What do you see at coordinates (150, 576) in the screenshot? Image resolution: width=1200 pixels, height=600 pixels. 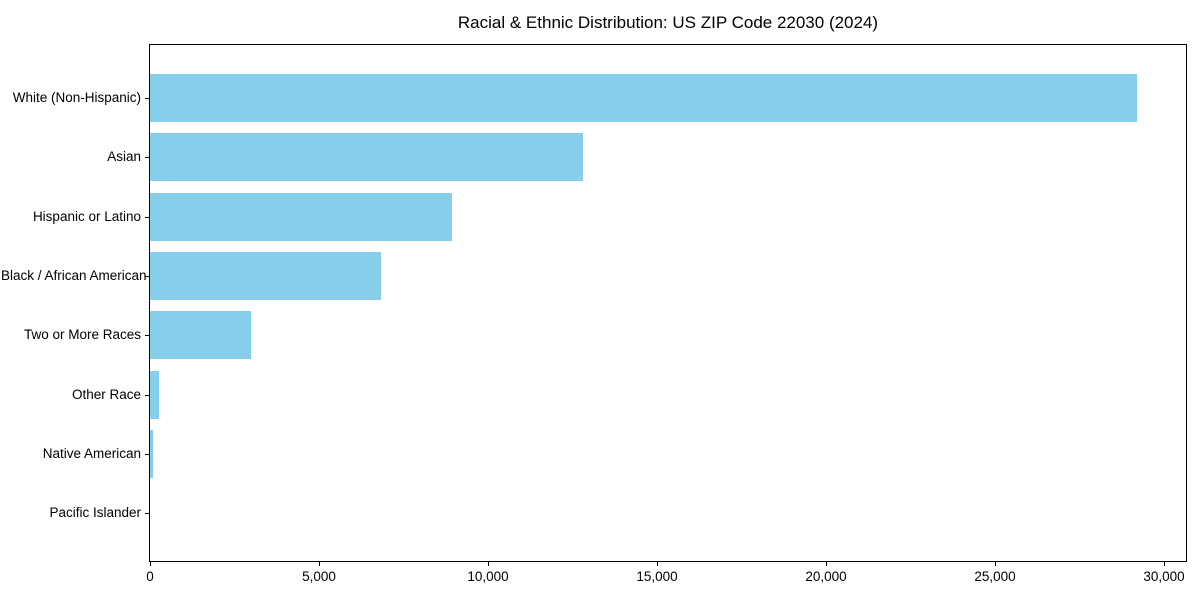 I see `x-axis-tick-label: 0` at bounding box center [150, 576].